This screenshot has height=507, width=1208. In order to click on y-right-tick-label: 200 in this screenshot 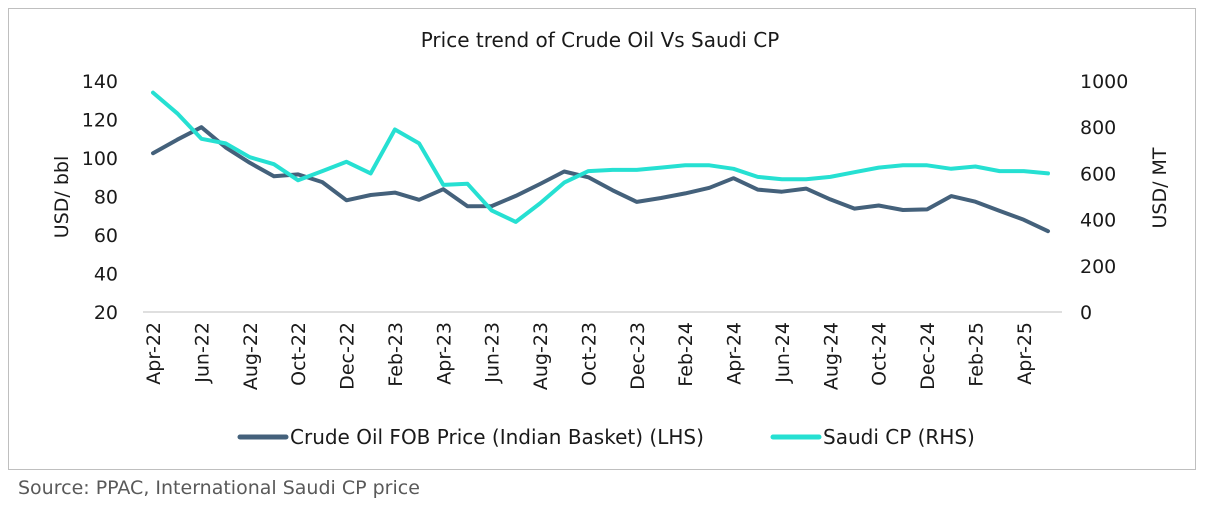, I will do `click(1098, 267)`.